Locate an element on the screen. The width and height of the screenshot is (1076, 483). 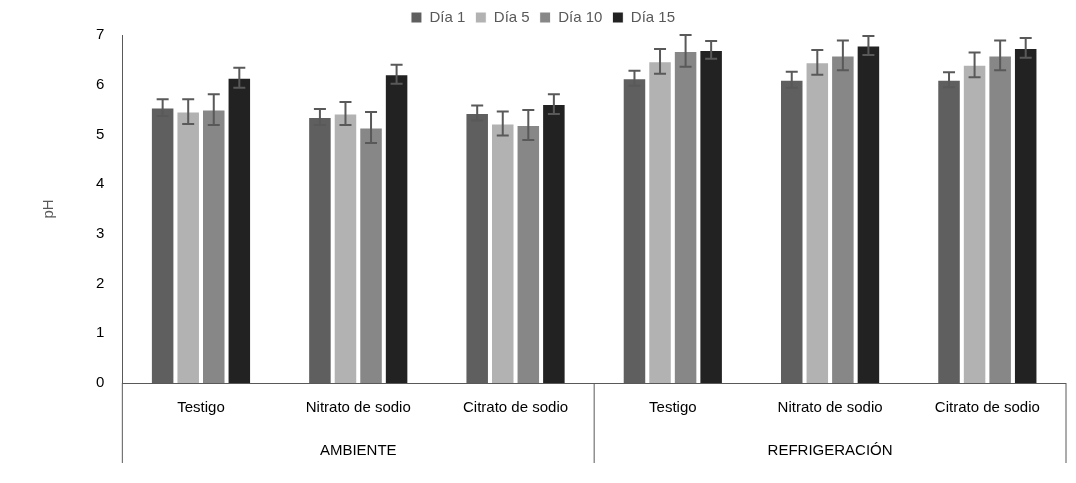
y-tick-label: 5 is located at coordinates (100, 133).